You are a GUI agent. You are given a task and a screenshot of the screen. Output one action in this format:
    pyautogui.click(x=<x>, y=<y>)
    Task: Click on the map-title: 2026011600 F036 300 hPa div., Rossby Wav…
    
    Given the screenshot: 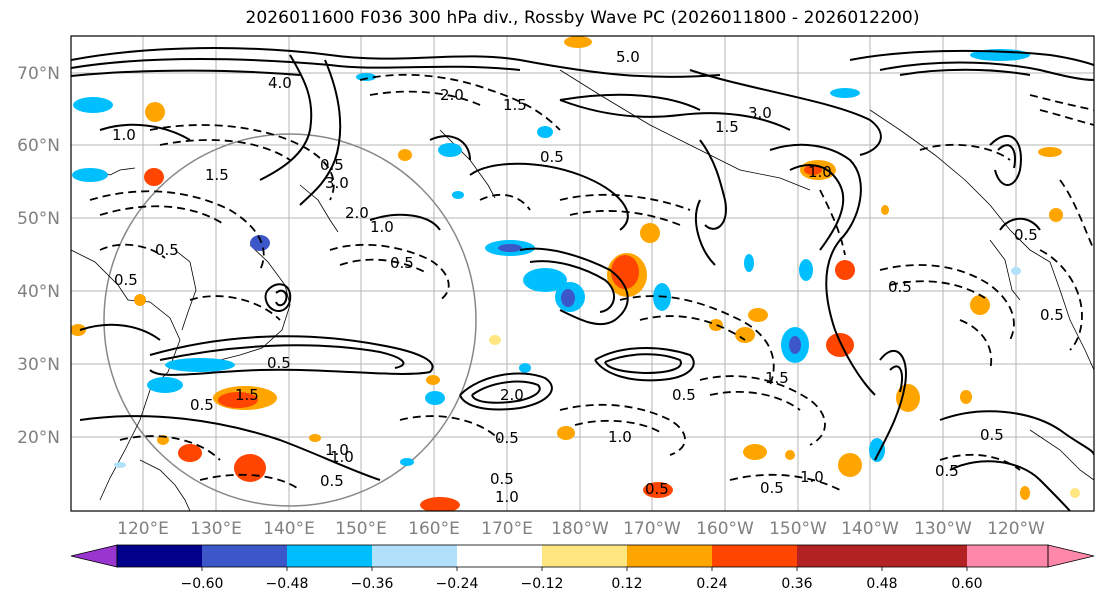 What is the action you would take?
    pyautogui.click(x=582, y=18)
    